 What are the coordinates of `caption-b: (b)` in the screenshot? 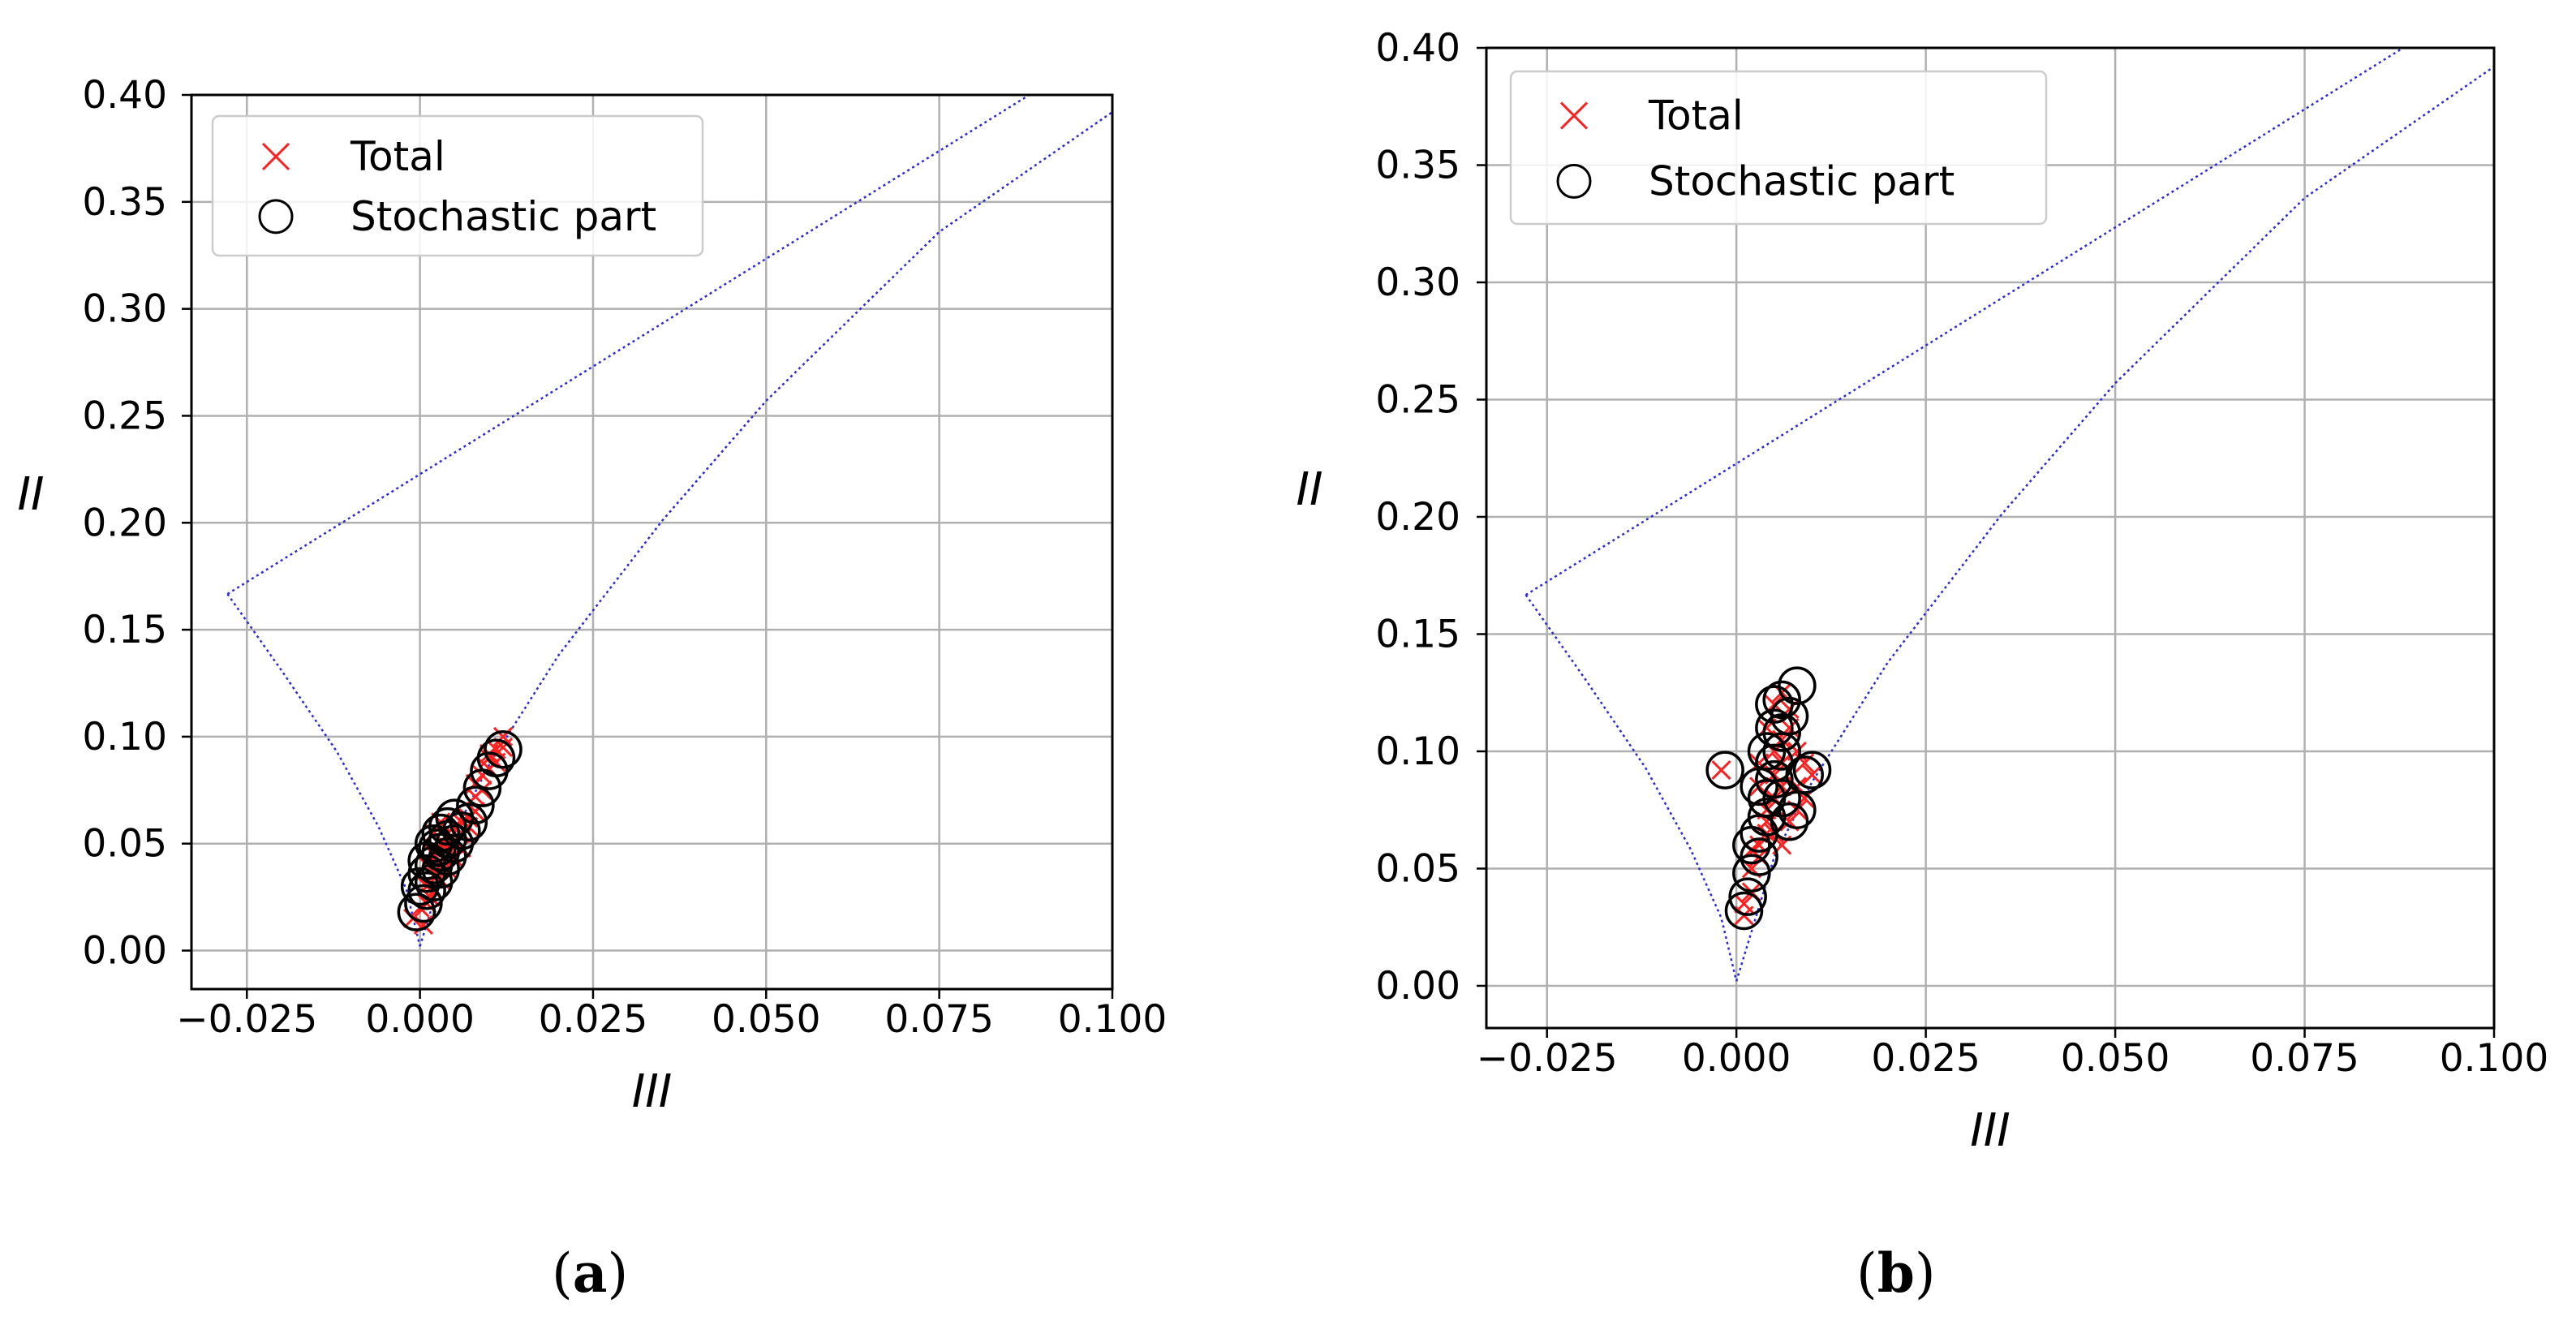 It's located at (1896, 1273).